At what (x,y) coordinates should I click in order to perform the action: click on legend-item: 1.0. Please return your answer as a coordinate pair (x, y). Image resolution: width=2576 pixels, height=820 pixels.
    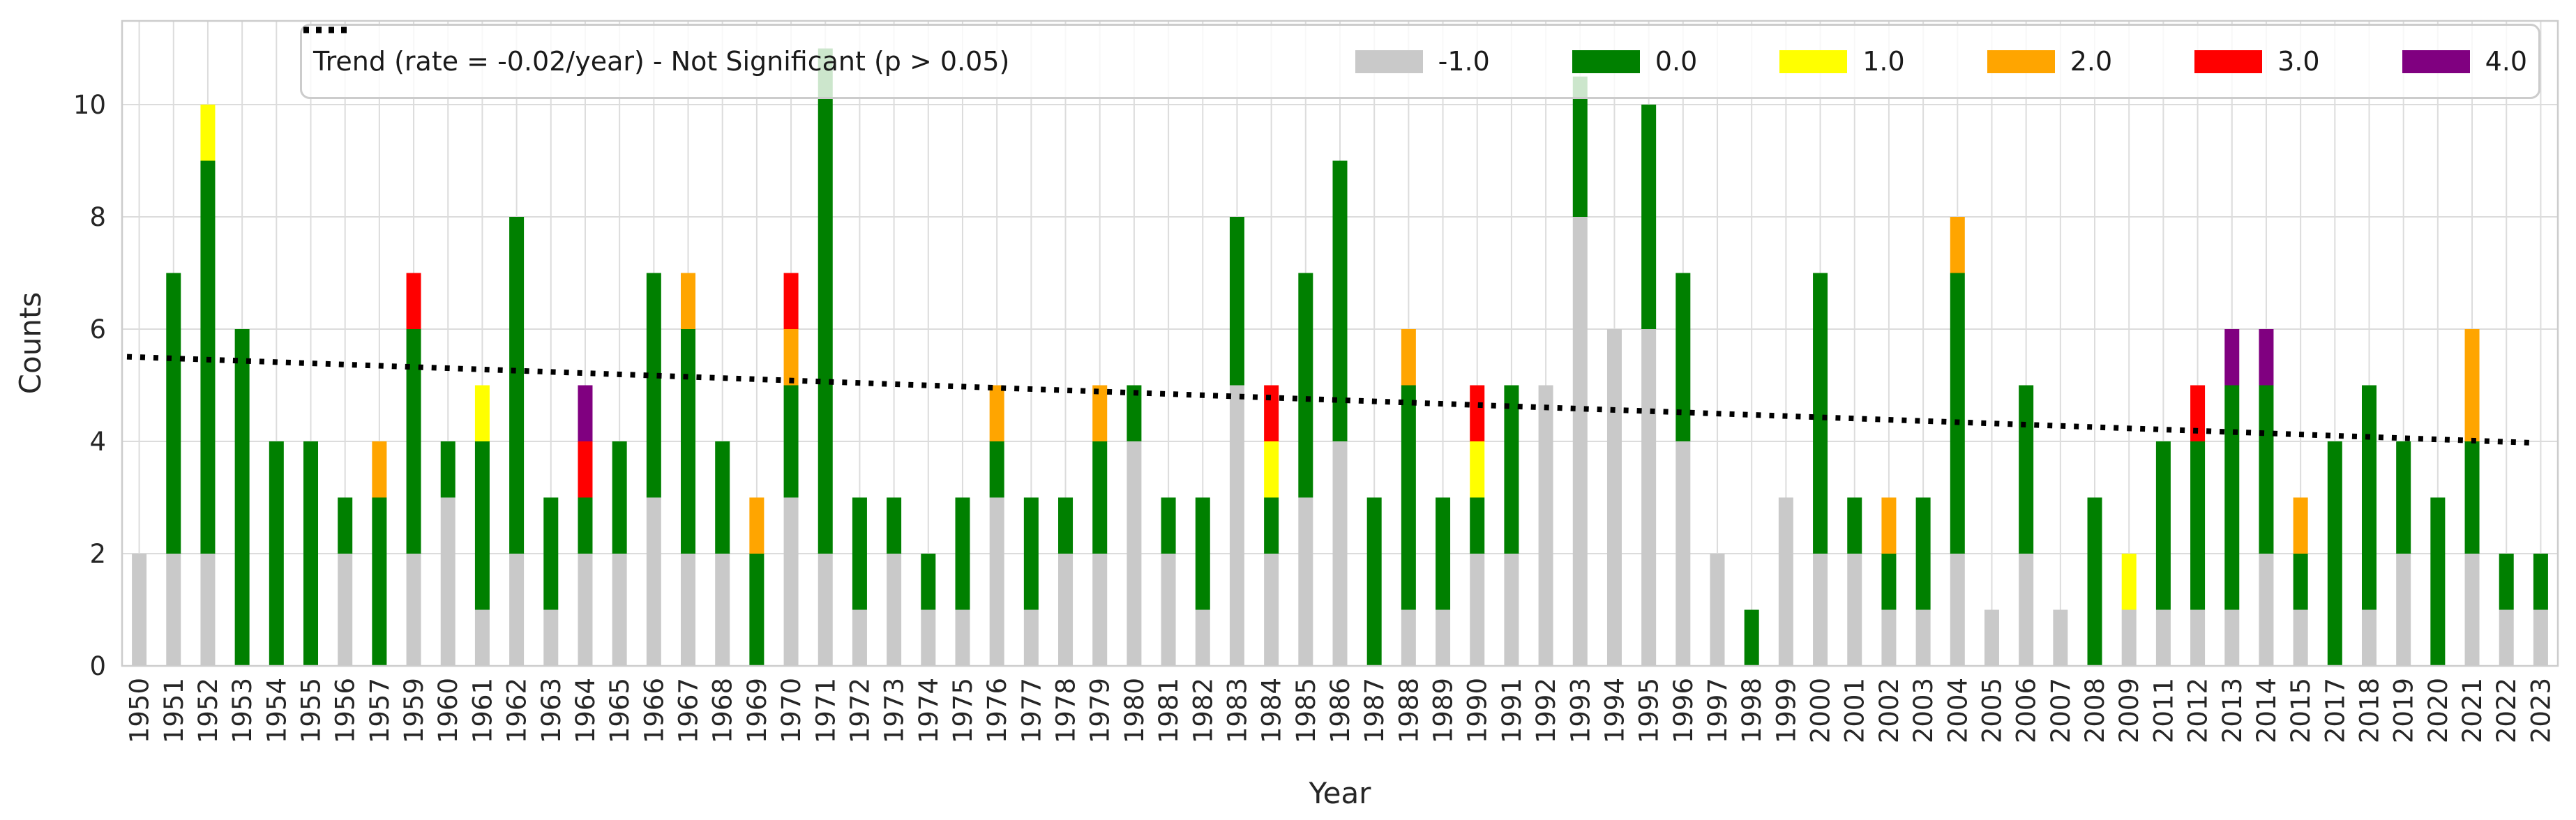
    Looking at the image, I should click on (1842, 61).